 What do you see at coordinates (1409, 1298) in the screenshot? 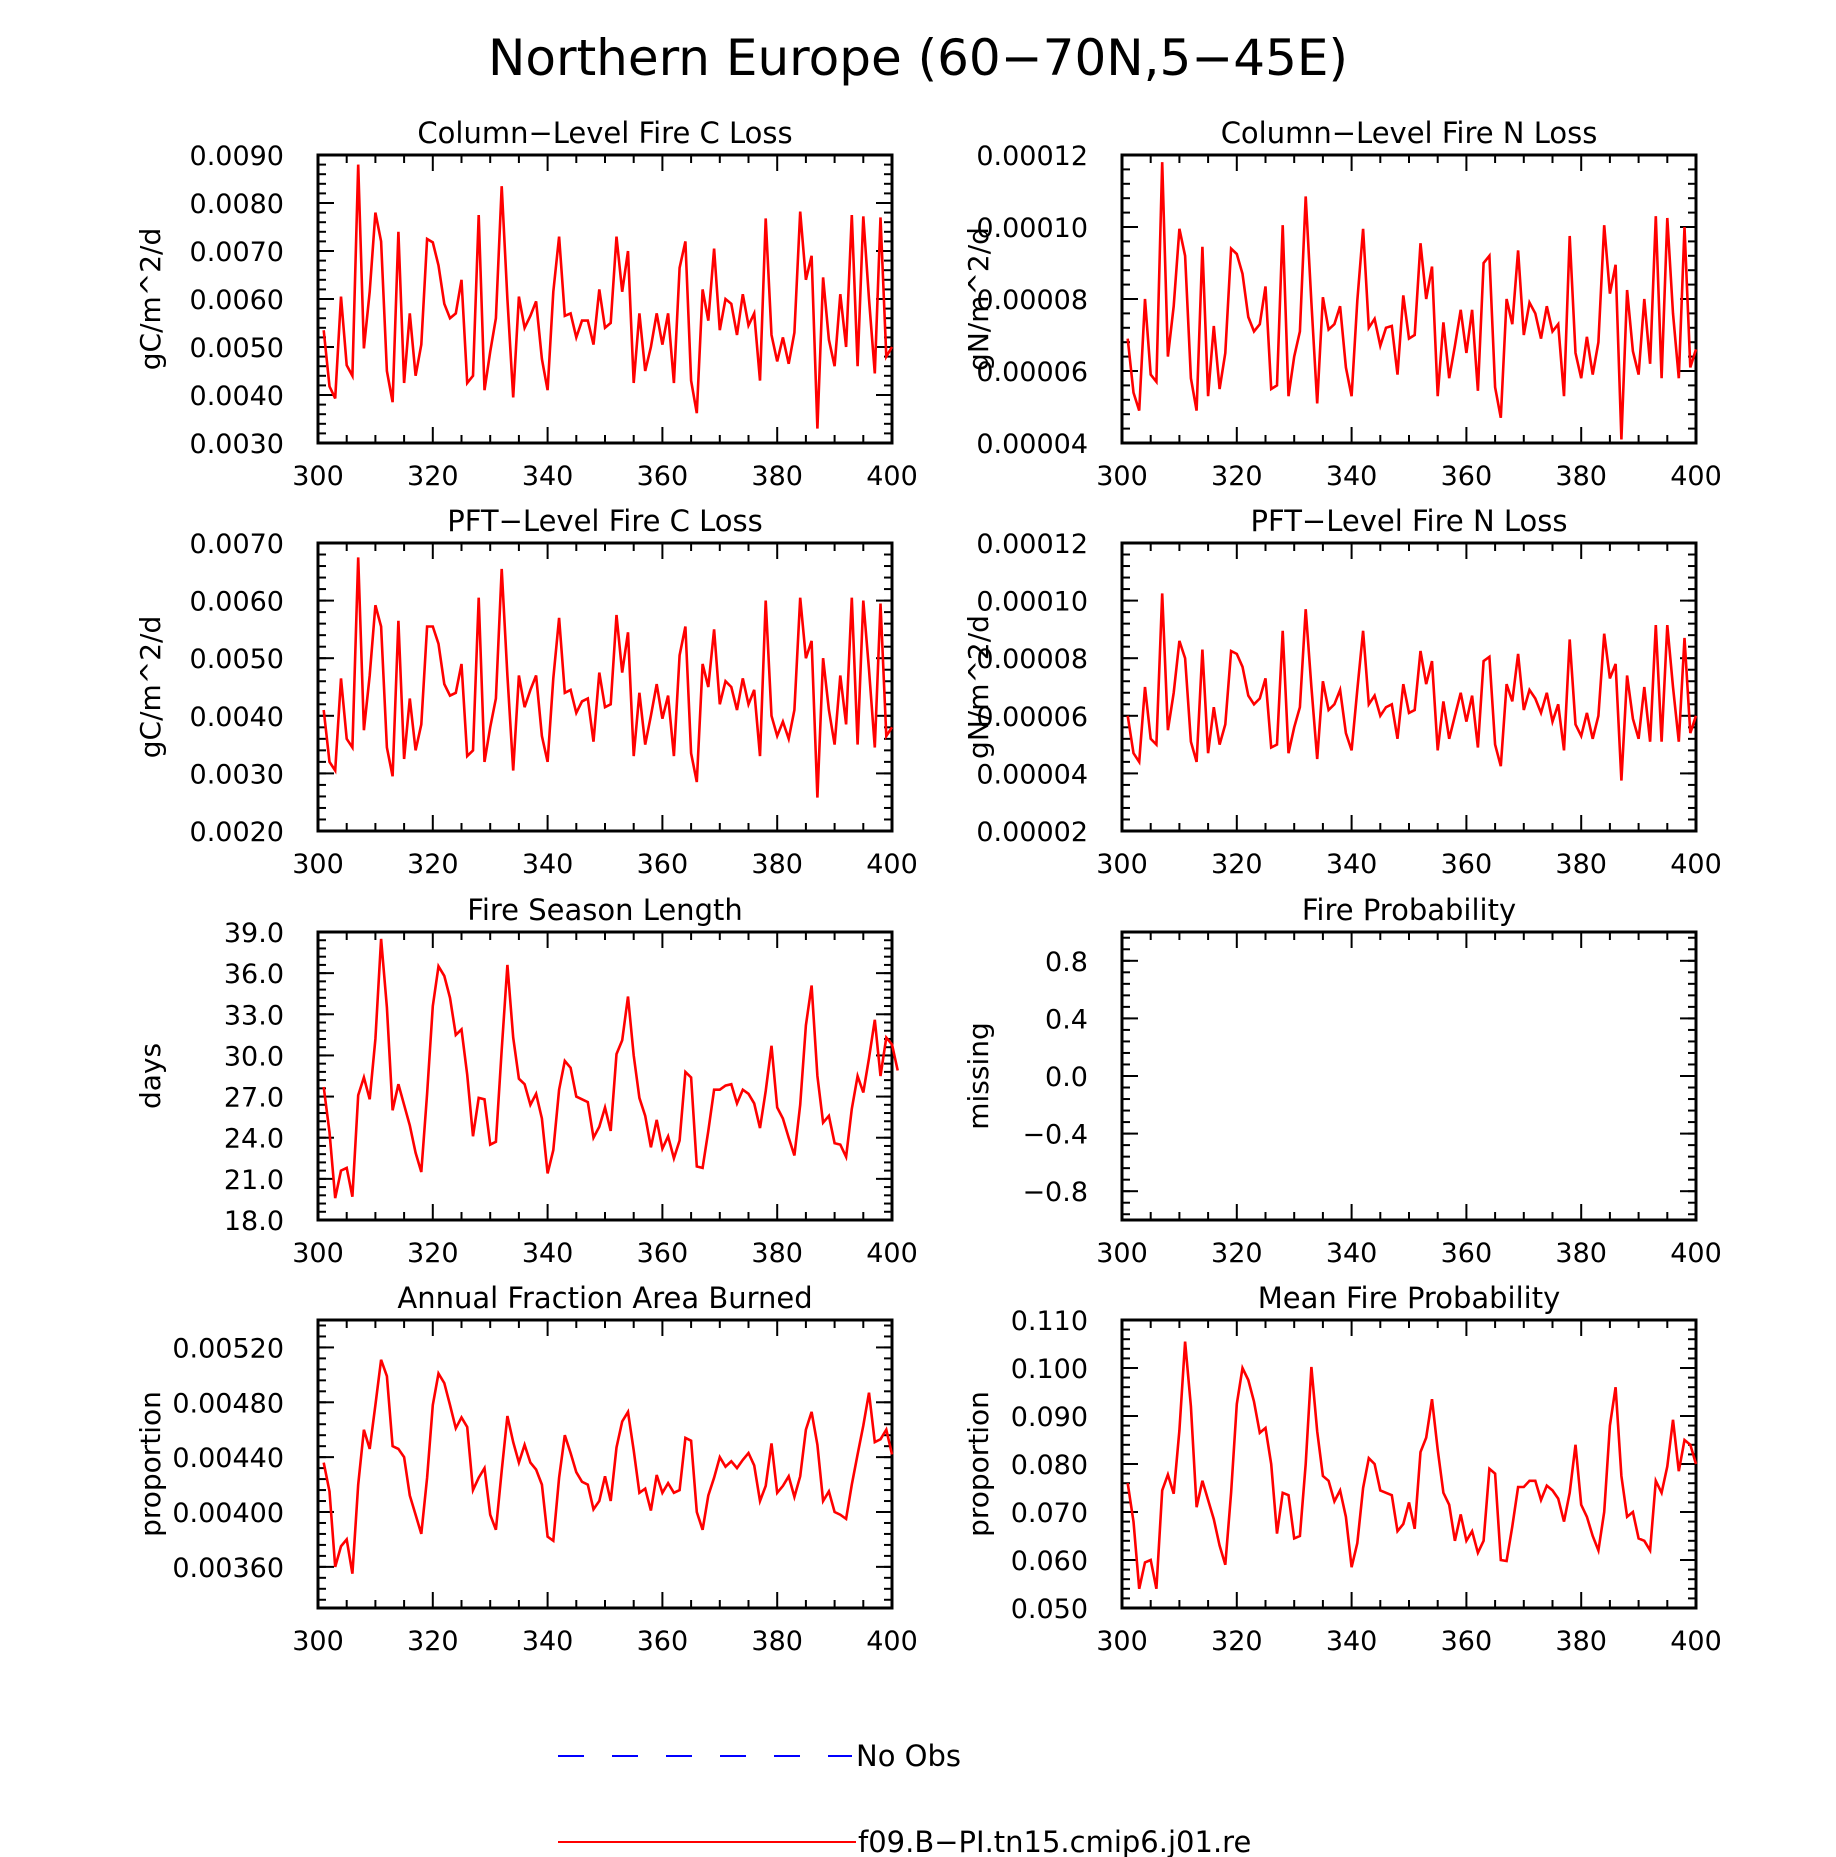
I see `panel-title: Mean Fire Probability` at bounding box center [1409, 1298].